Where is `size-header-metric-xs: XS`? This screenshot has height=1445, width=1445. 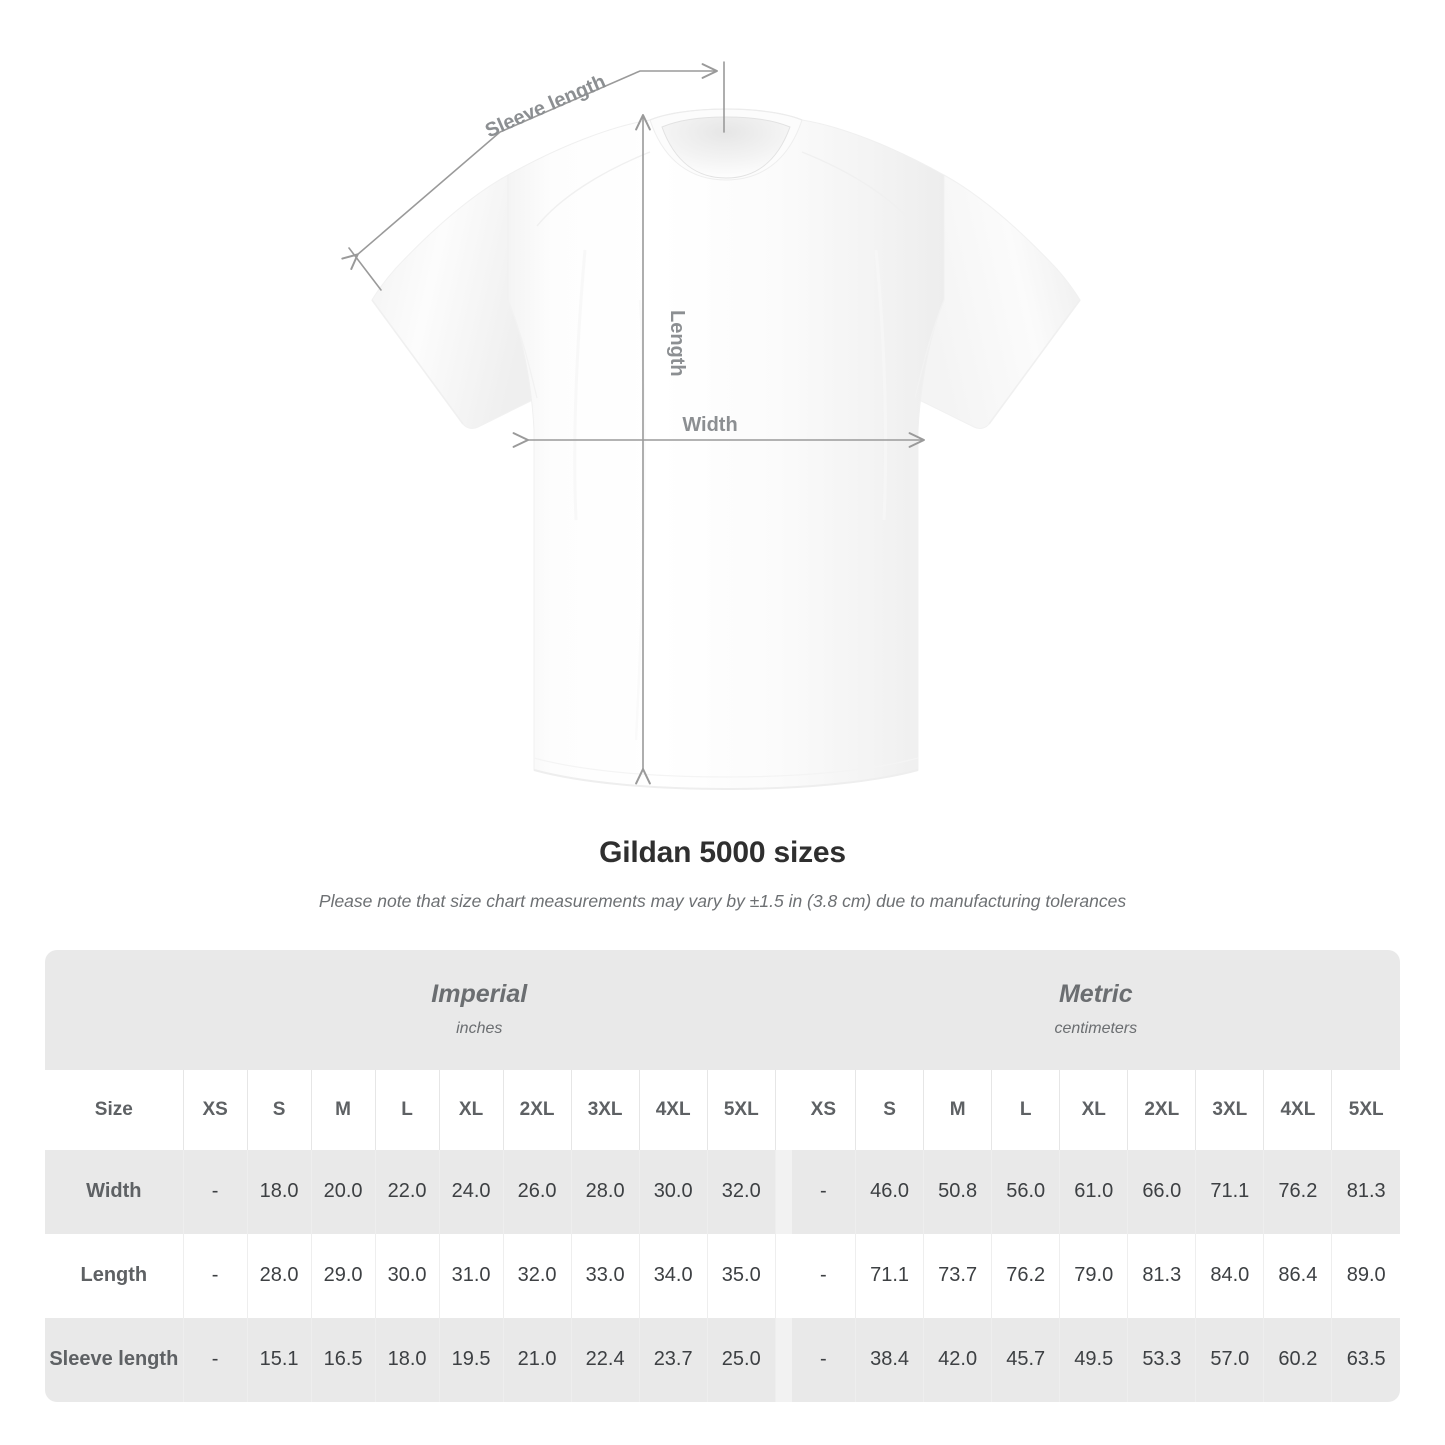
size-header-metric-xs: XS is located at coordinates (824, 1109).